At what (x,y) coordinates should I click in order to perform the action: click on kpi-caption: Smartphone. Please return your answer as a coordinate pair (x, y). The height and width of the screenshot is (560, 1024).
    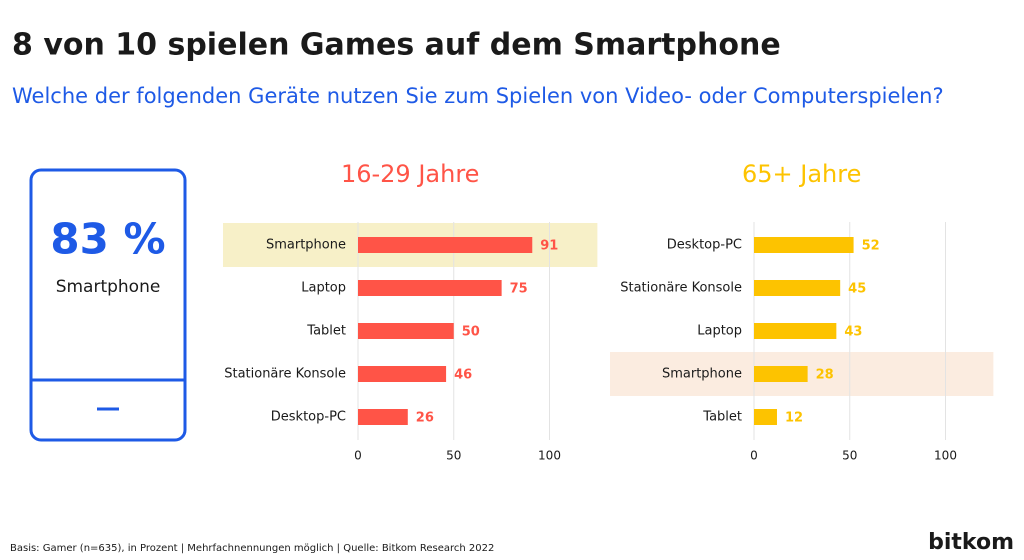
    Looking at the image, I should click on (108, 287).